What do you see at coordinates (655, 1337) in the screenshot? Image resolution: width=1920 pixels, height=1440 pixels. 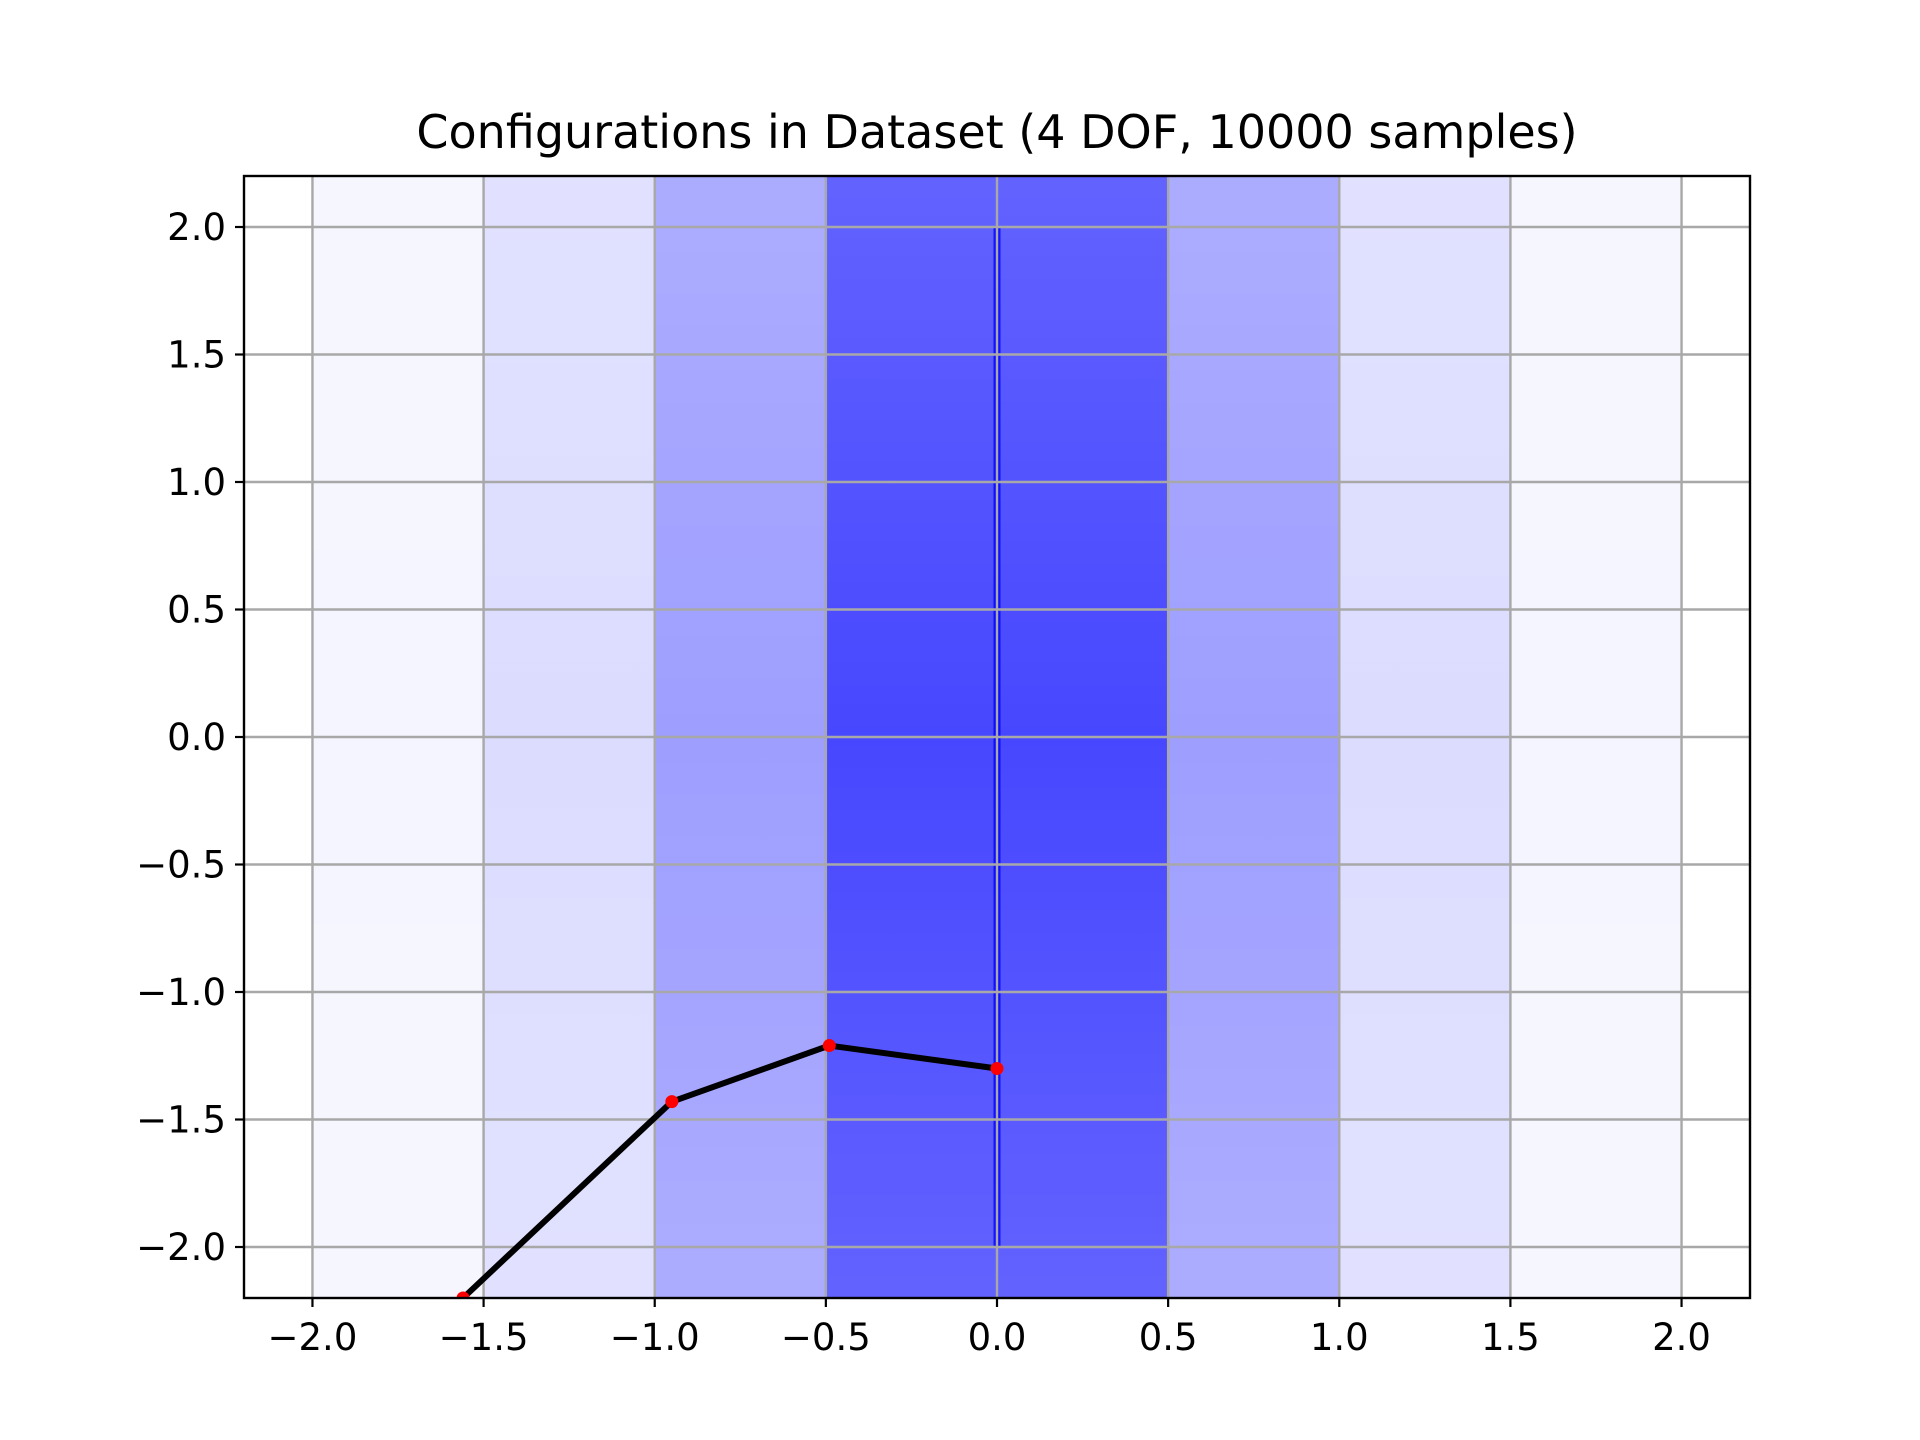 I see `x-tick-label: −1.0` at bounding box center [655, 1337].